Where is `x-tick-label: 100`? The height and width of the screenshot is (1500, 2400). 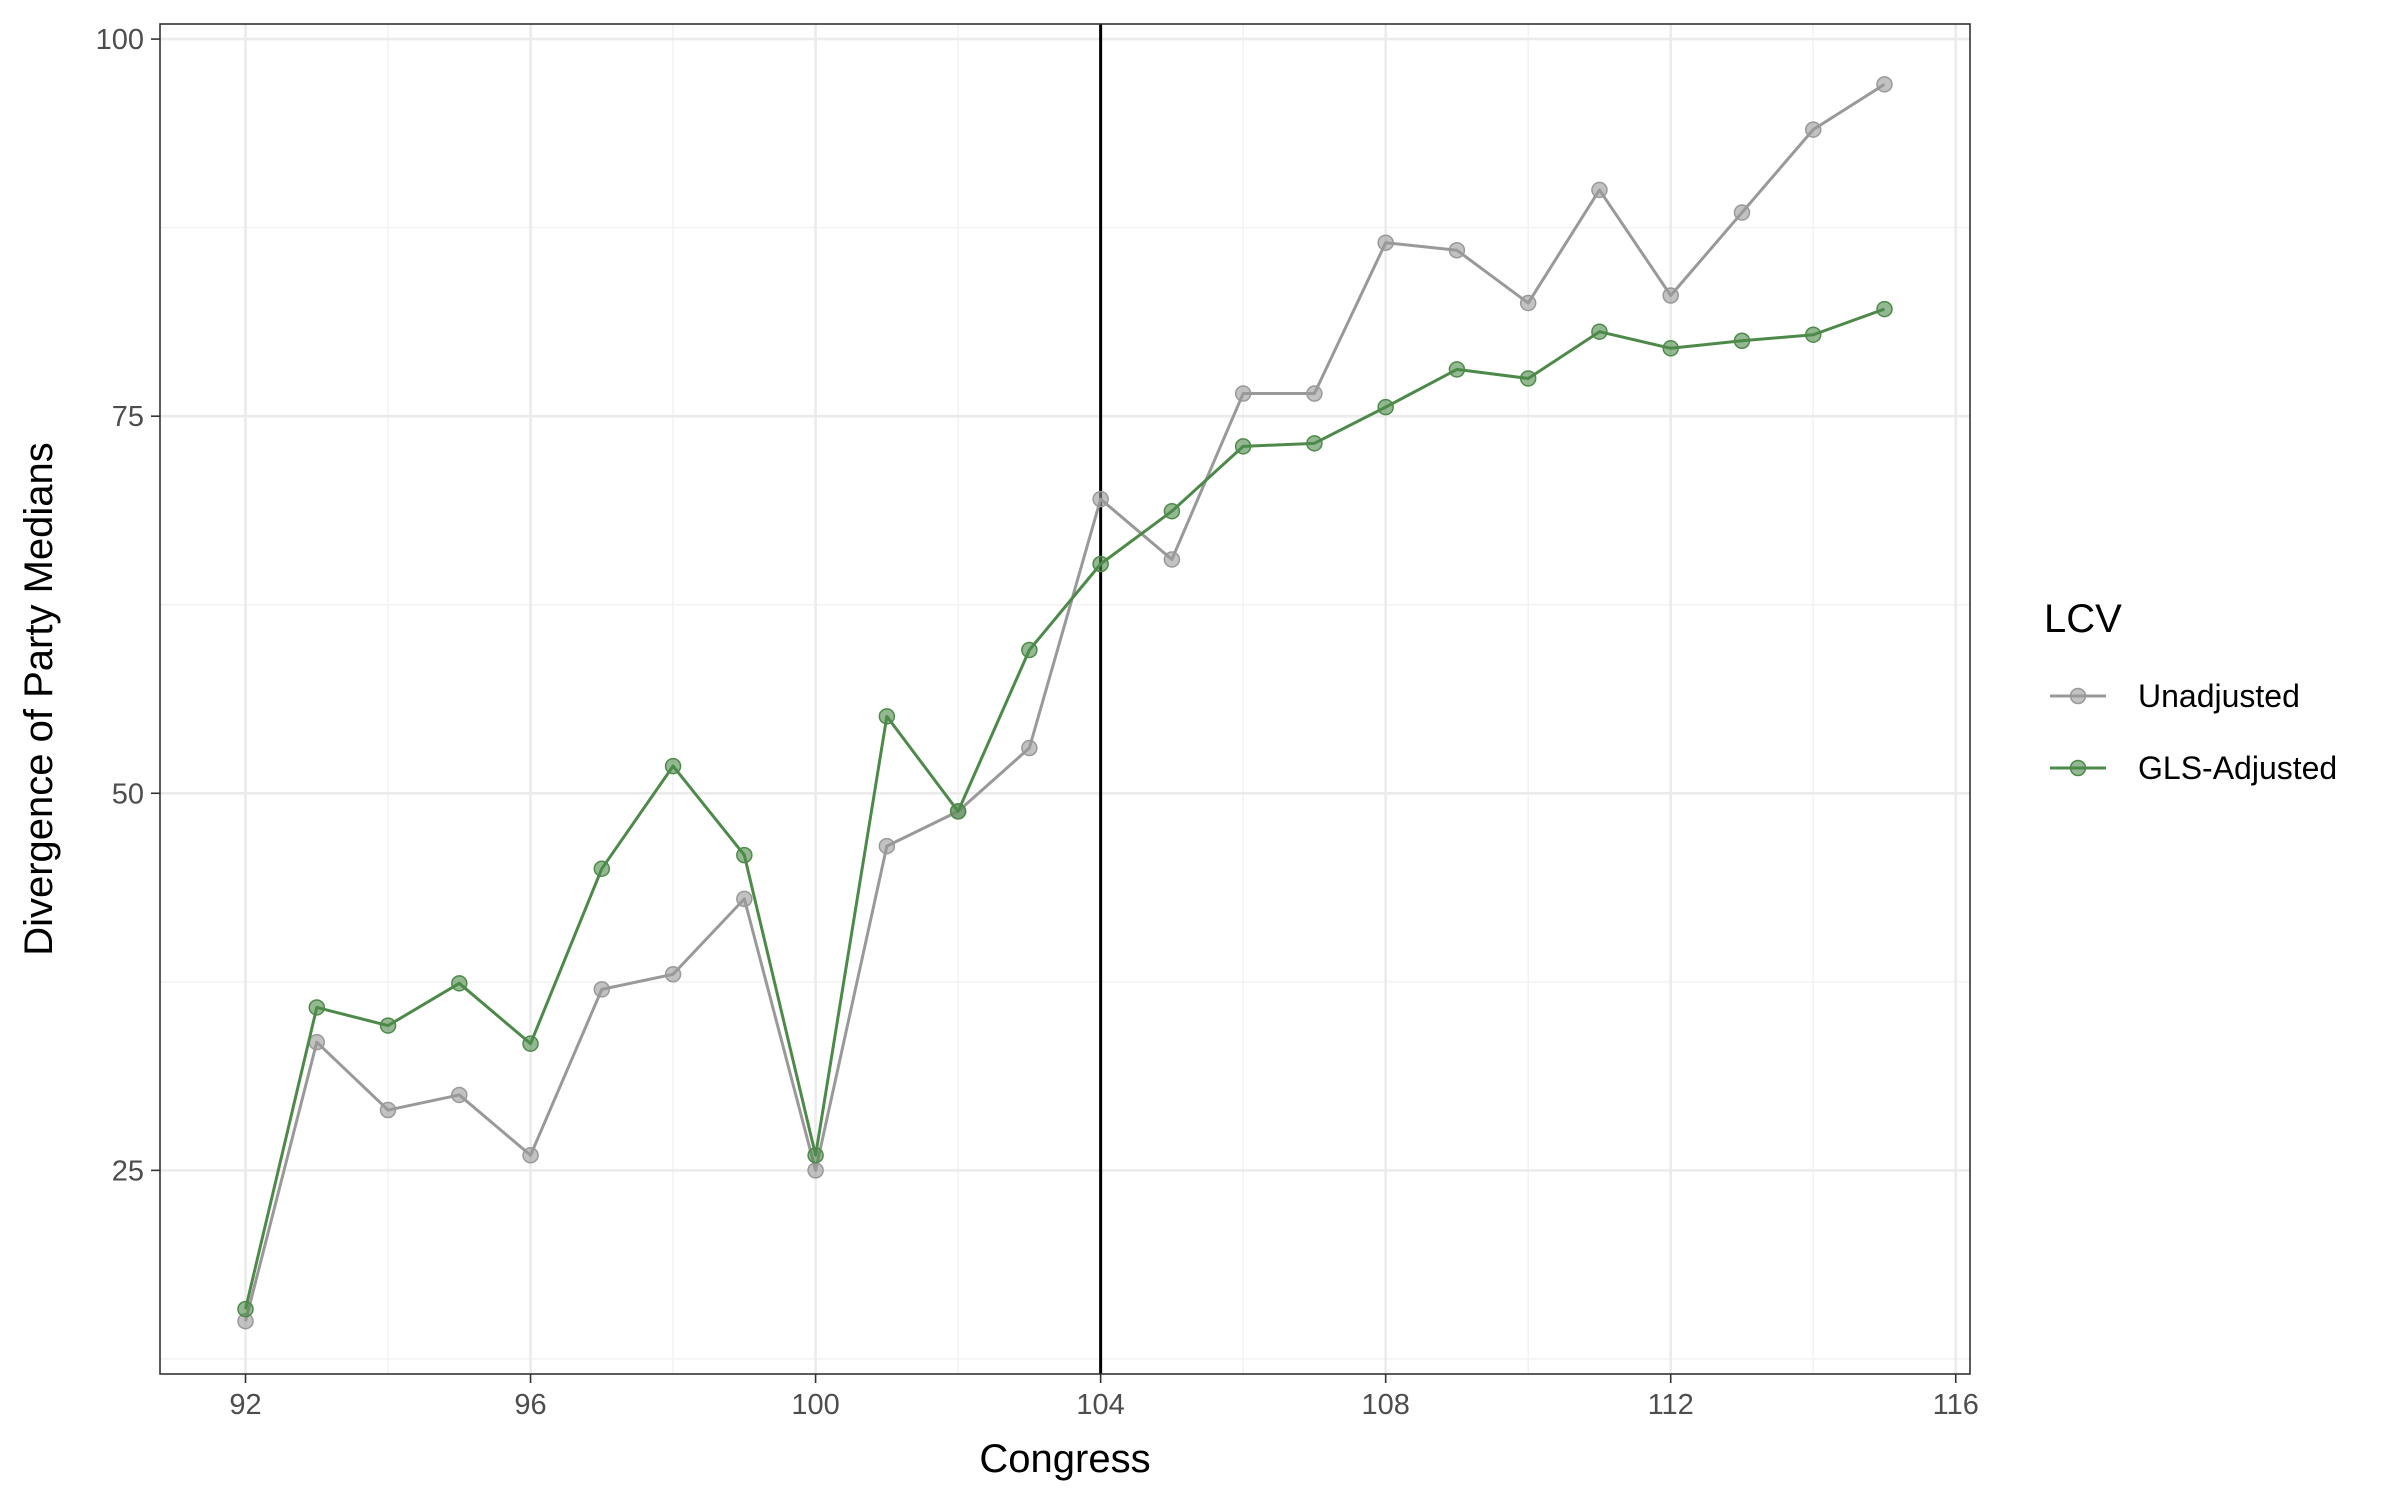 x-tick-label: 100 is located at coordinates (815, 1405).